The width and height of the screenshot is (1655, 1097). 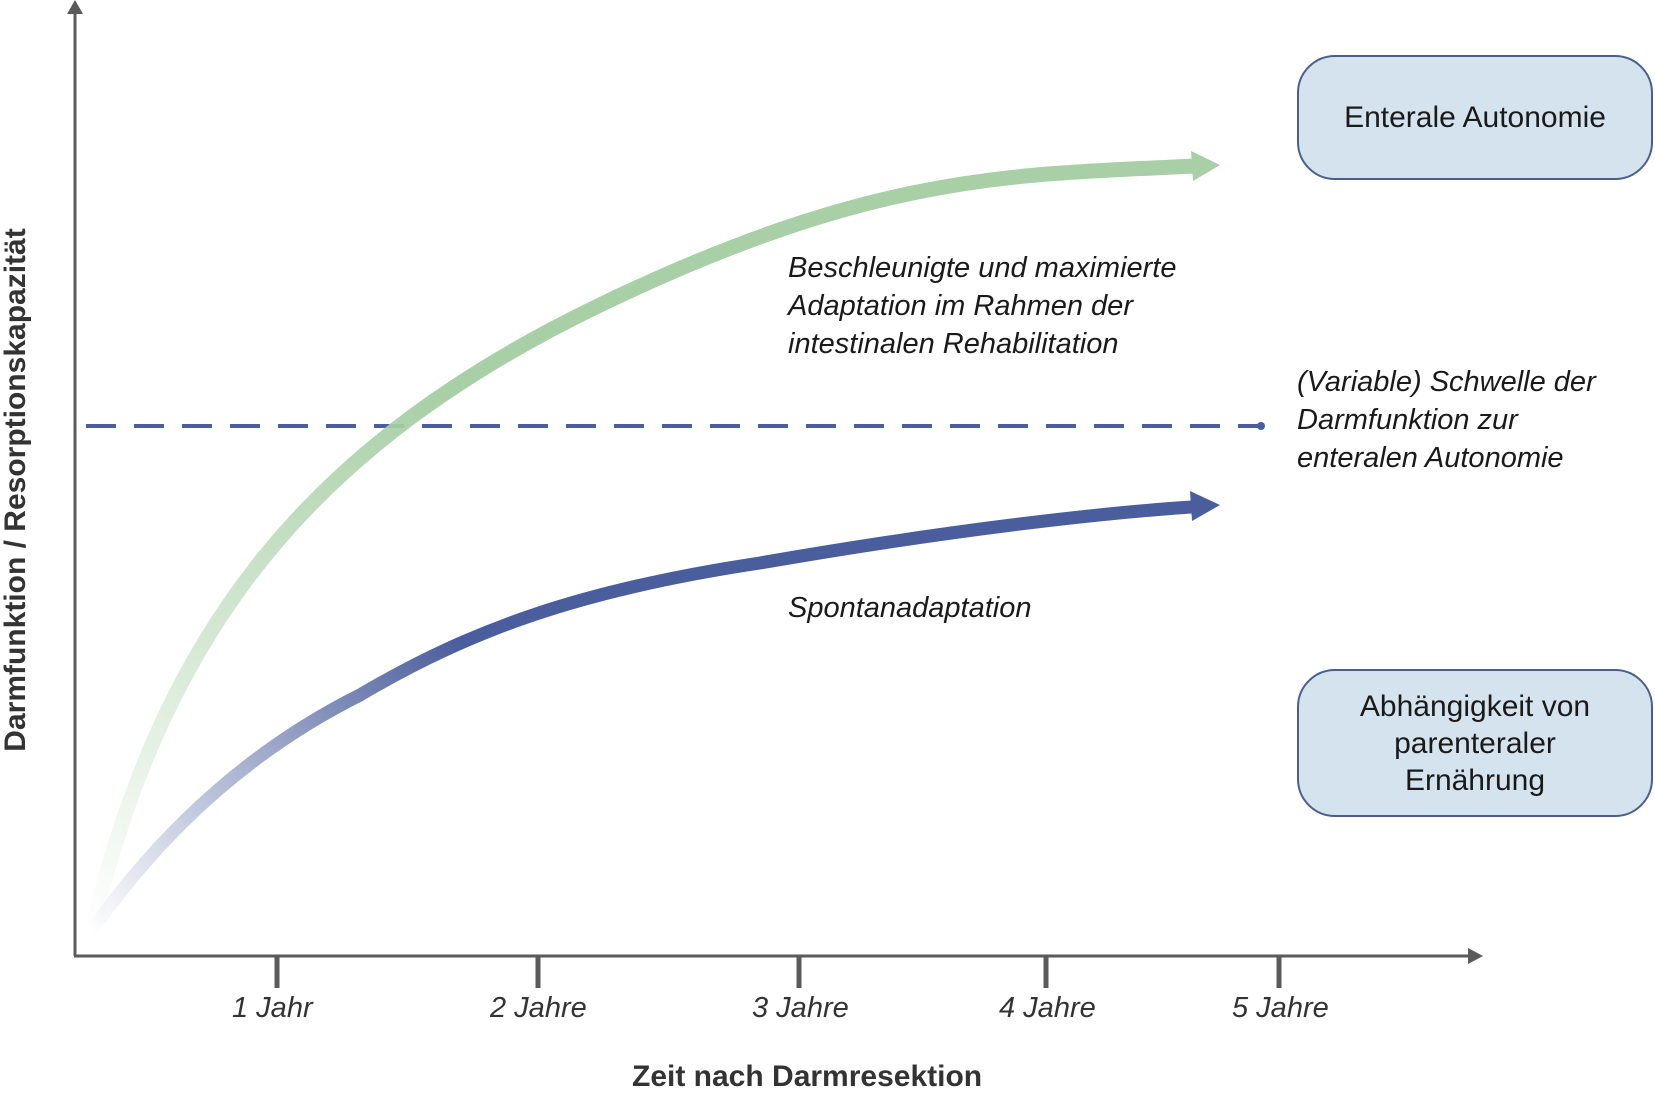 I want to click on spontaneous-curve-arrowhead, so click(x=1205, y=506).